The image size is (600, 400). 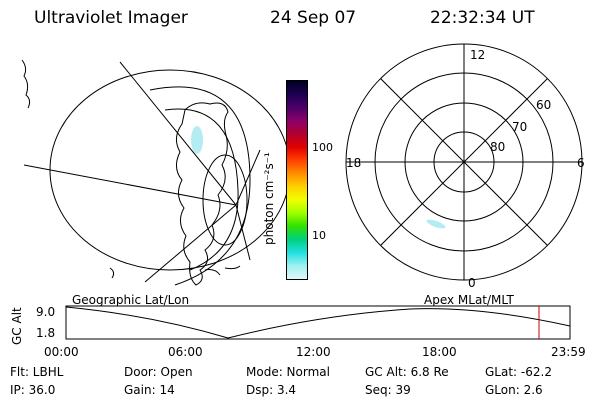 What do you see at coordinates (26, 84) in the screenshot?
I see `coastline-fragment` at bounding box center [26, 84].